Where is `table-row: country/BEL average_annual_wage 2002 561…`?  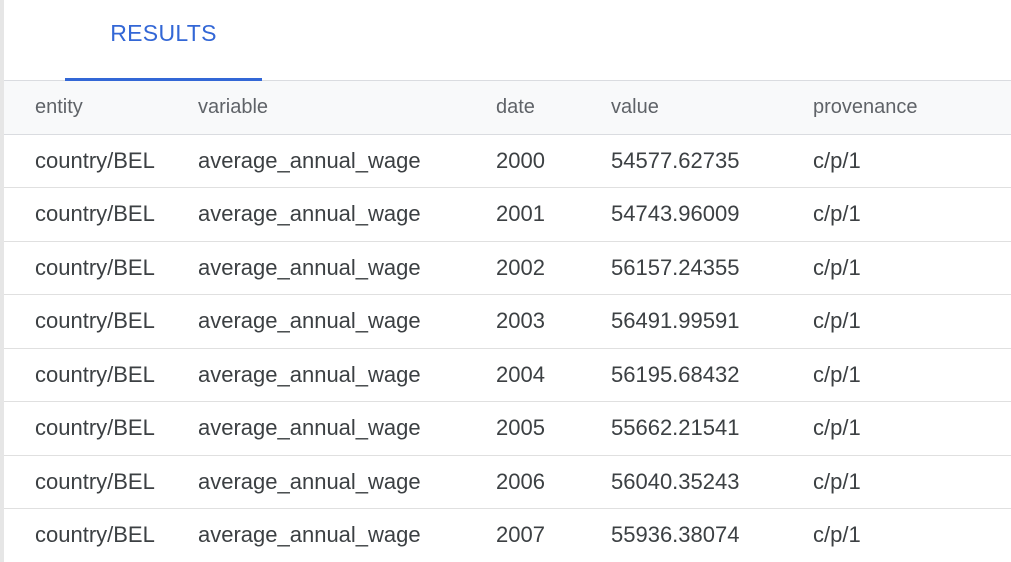 table-row: country/BEL average_annual_wage 2002 561… is located at coordinates (507, 268).